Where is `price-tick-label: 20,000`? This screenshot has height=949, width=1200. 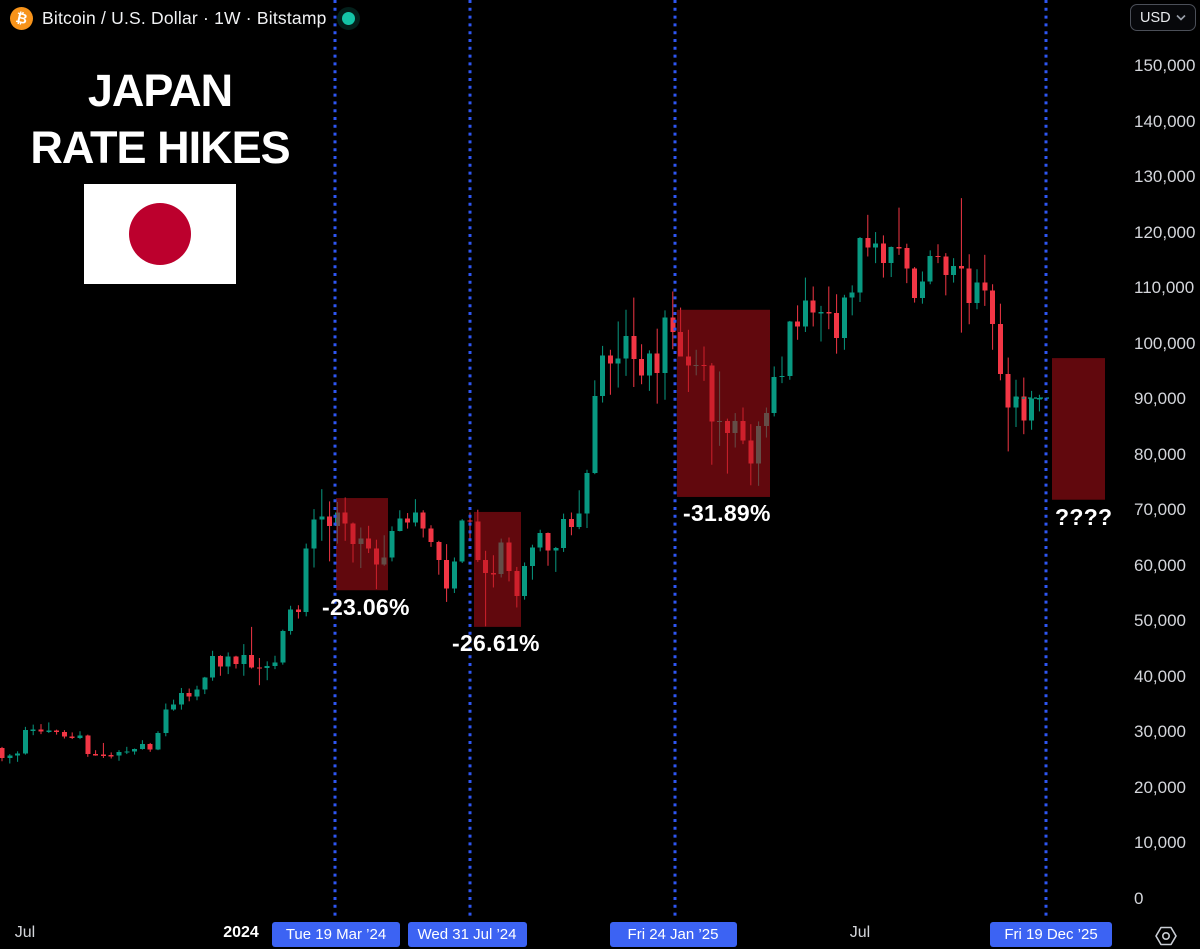
price-tick-label: 20,000 is located at coordinates (1160, 787).